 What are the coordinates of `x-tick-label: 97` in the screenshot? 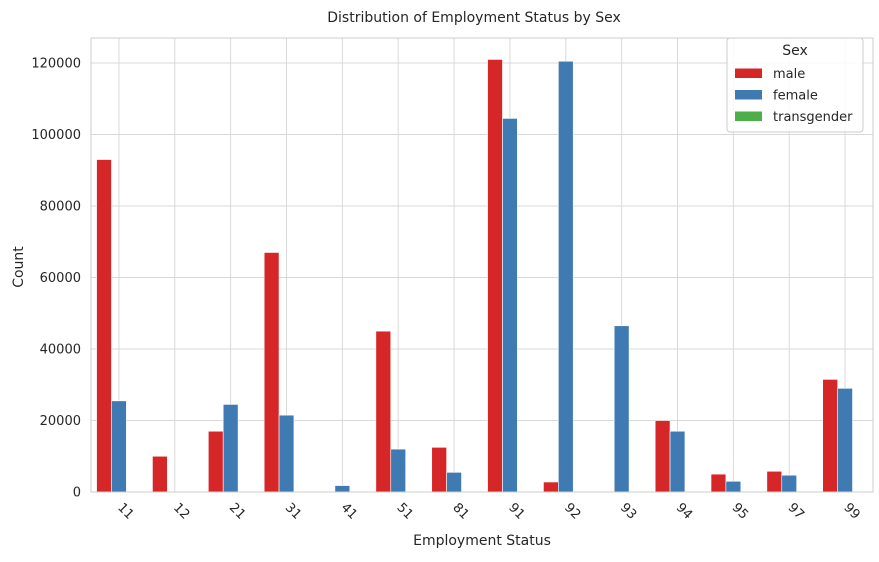 It's located at (796, 511).